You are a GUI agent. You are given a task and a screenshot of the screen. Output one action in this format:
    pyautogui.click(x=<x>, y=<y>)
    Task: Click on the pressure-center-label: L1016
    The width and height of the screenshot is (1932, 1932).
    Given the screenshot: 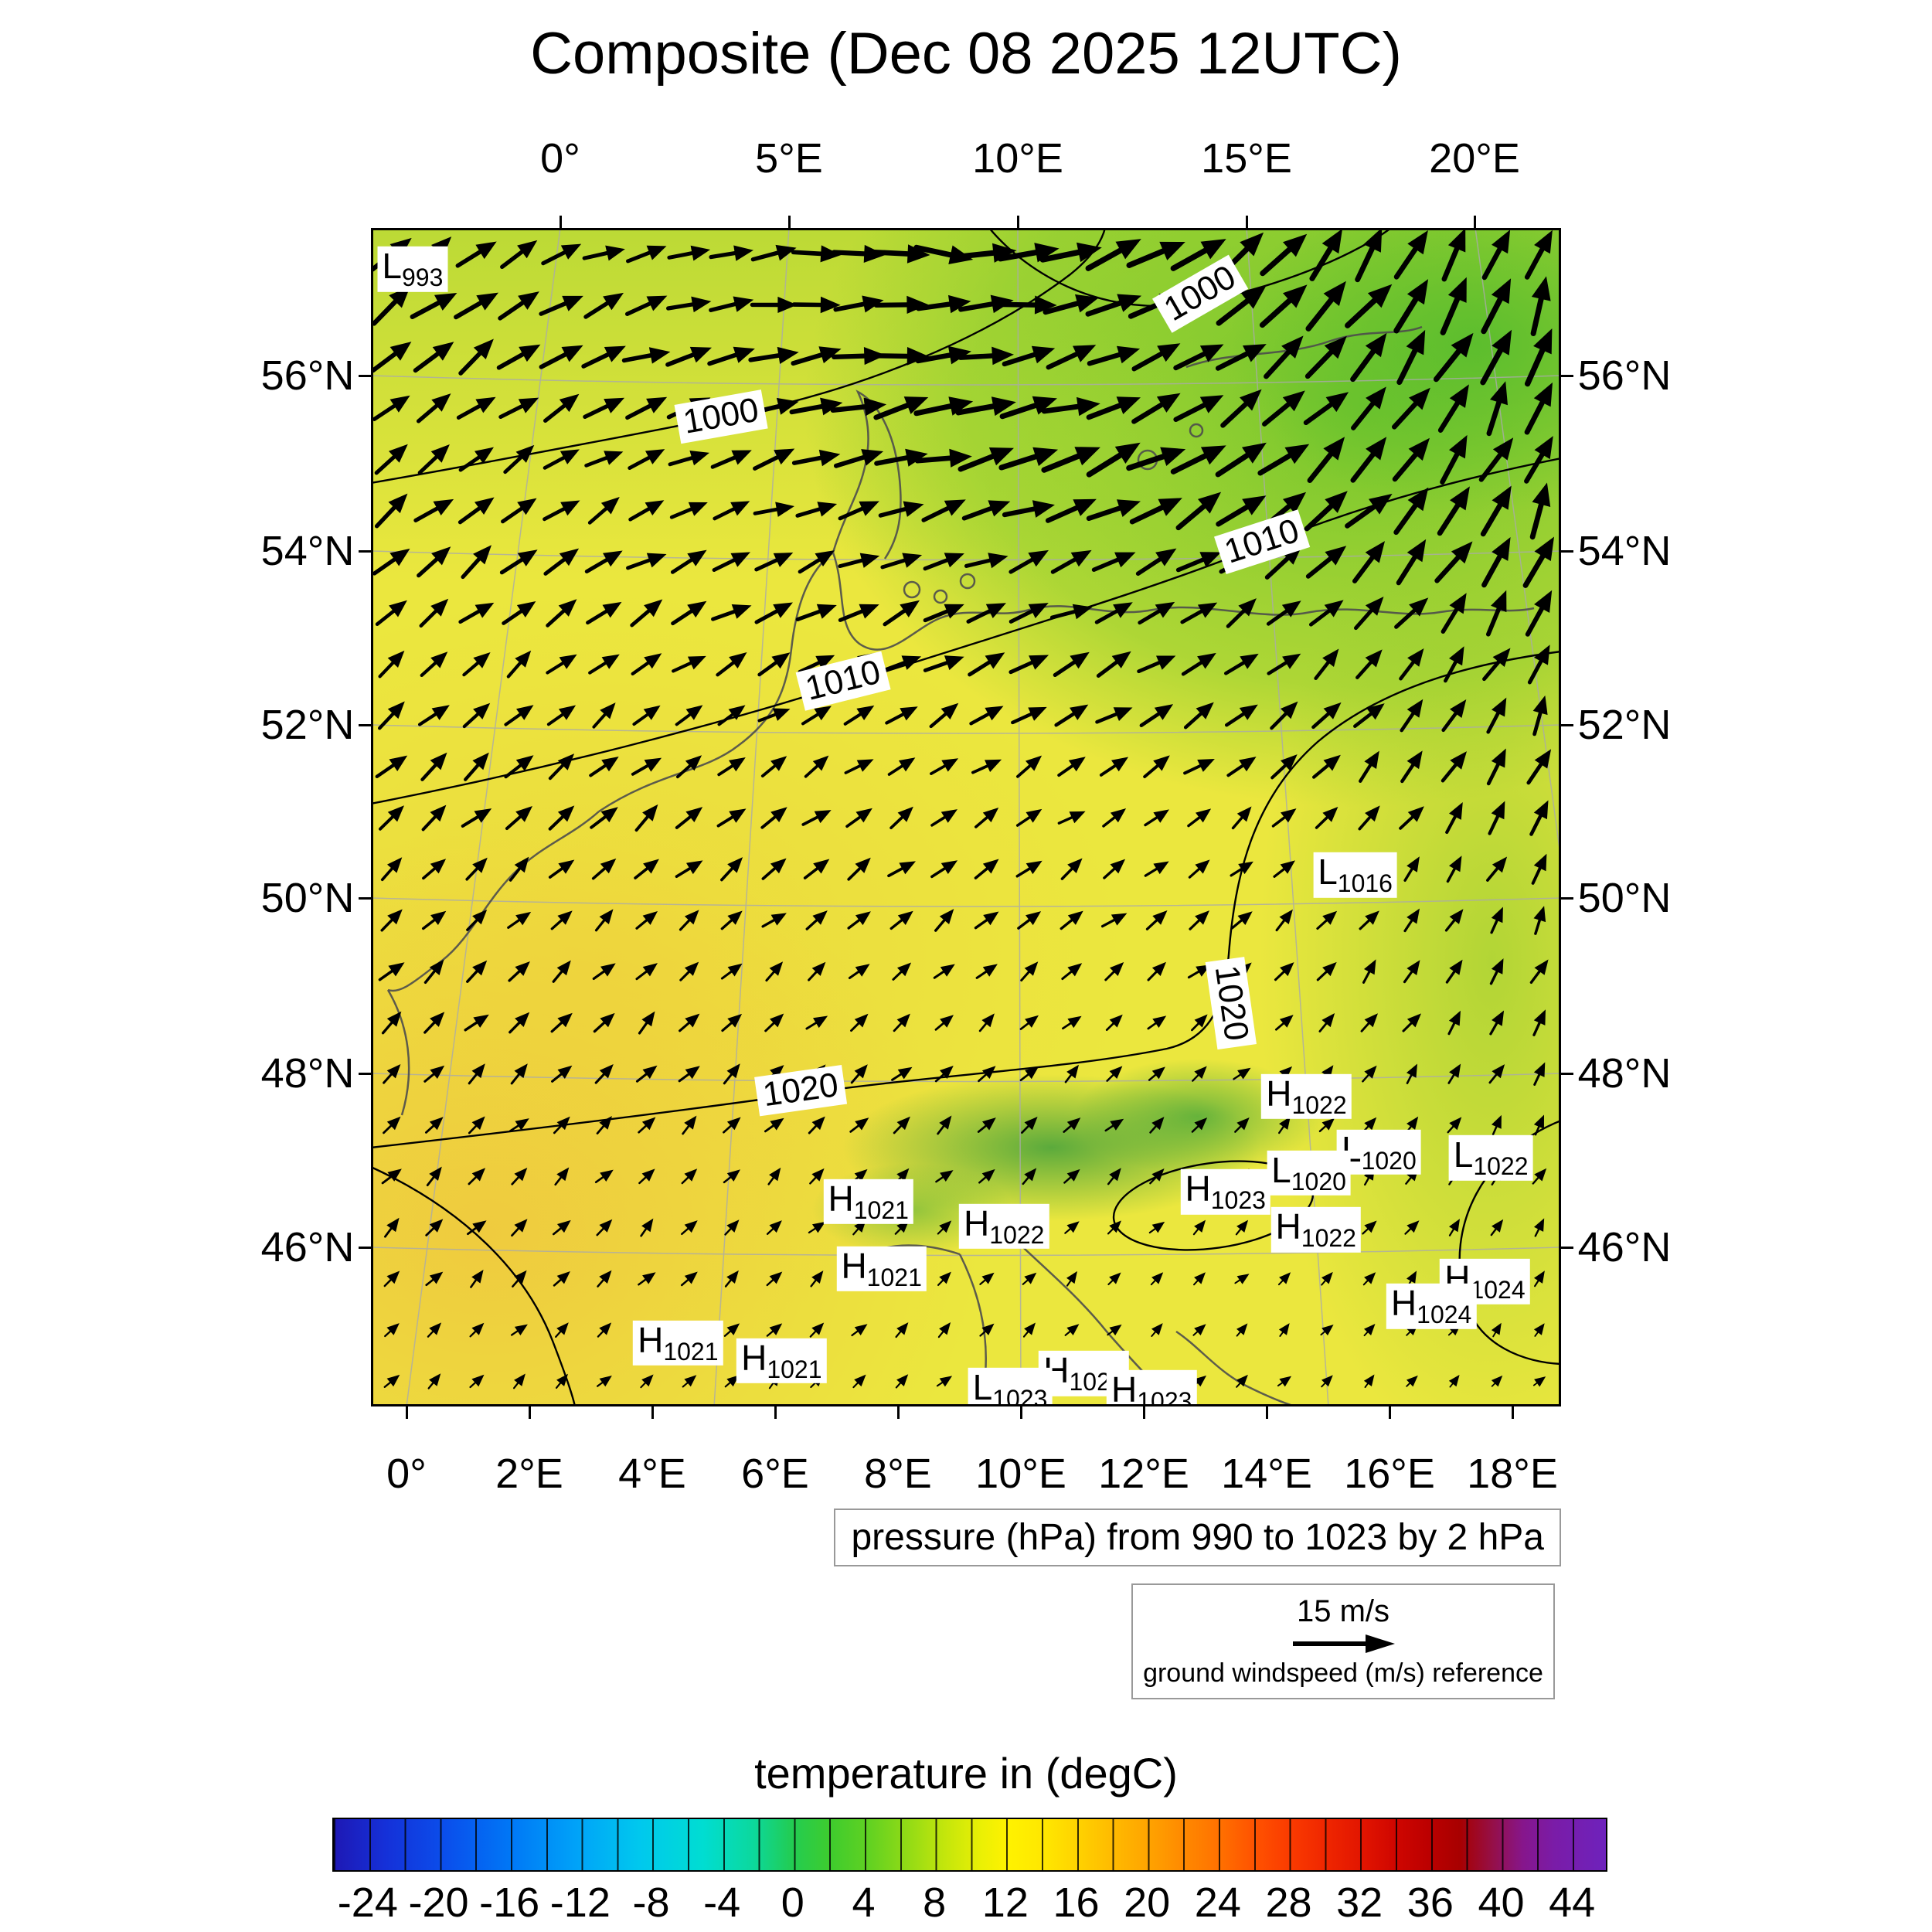 What is the action you would take?
    pyautogui.click(x=1355, y=875)
    